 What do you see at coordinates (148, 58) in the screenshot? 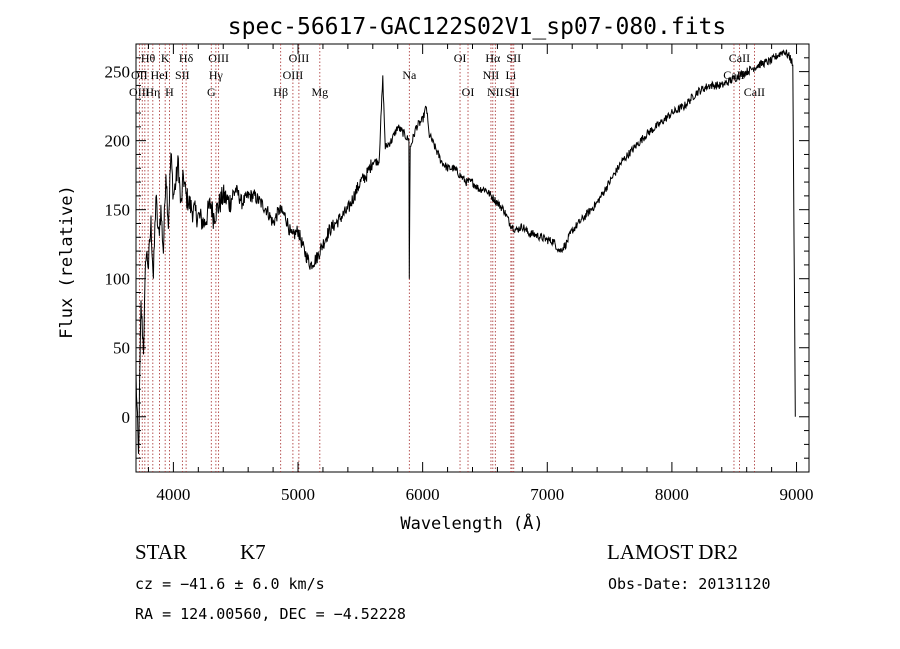
I see `emission-line-label: Hθ` at bounding box center [148, 58].